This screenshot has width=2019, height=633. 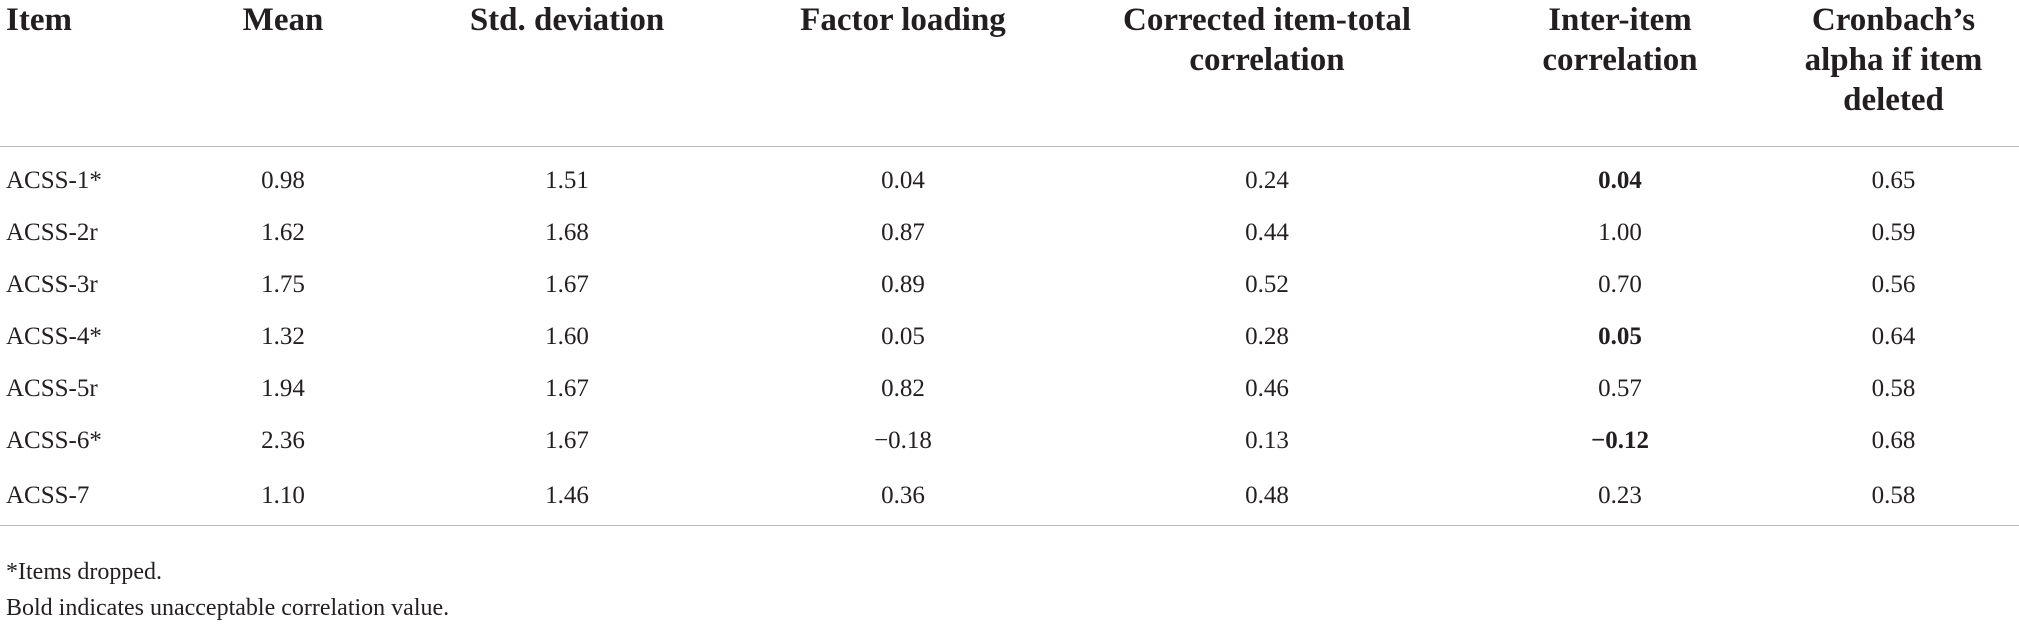 I want to click on footnote-items-dropped: *Items dropped., so click(x=84, y=572).